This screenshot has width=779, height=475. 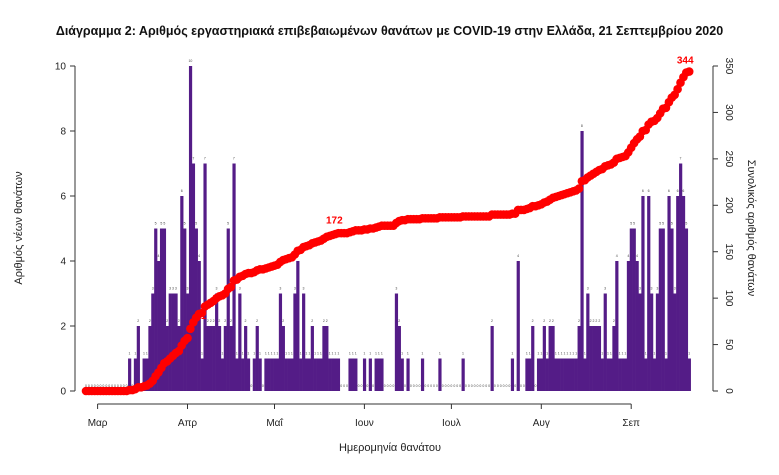 I want to click on bar-value-label: 10, so click(x=190, y=61).